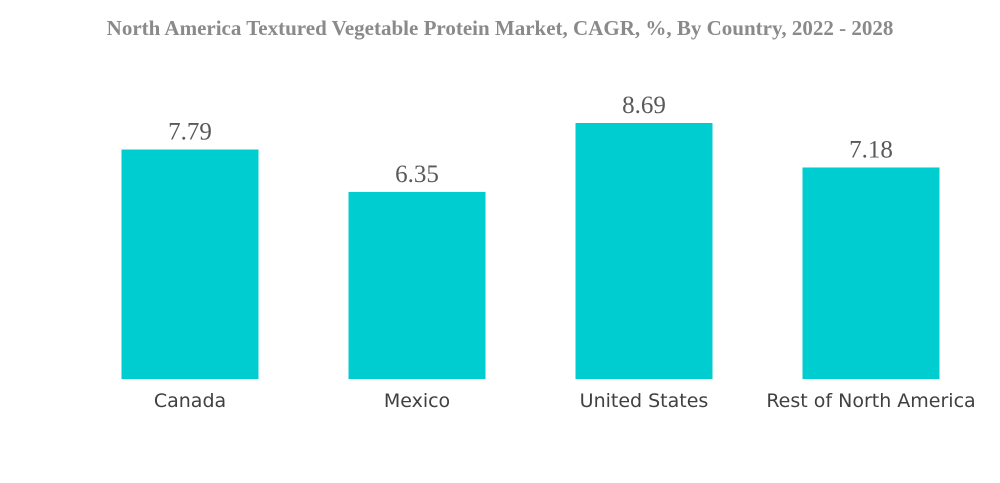  Describe the element at coordinates (871, 149) in the screenshot. I see `value-label: 7.18` at that location.